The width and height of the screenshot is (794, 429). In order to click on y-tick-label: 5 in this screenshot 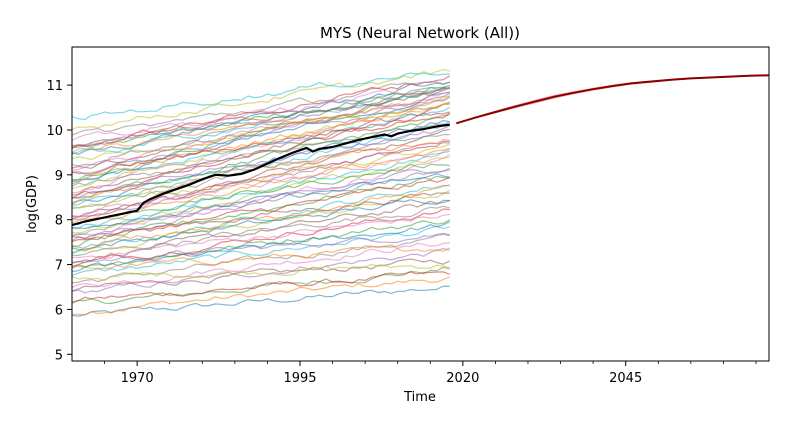, I will do `click(59, 355)`.